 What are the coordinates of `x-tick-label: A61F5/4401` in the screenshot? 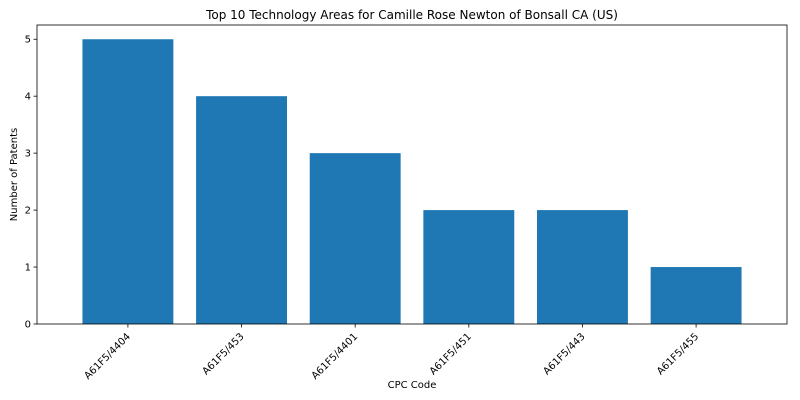 It's located at (335, 356).